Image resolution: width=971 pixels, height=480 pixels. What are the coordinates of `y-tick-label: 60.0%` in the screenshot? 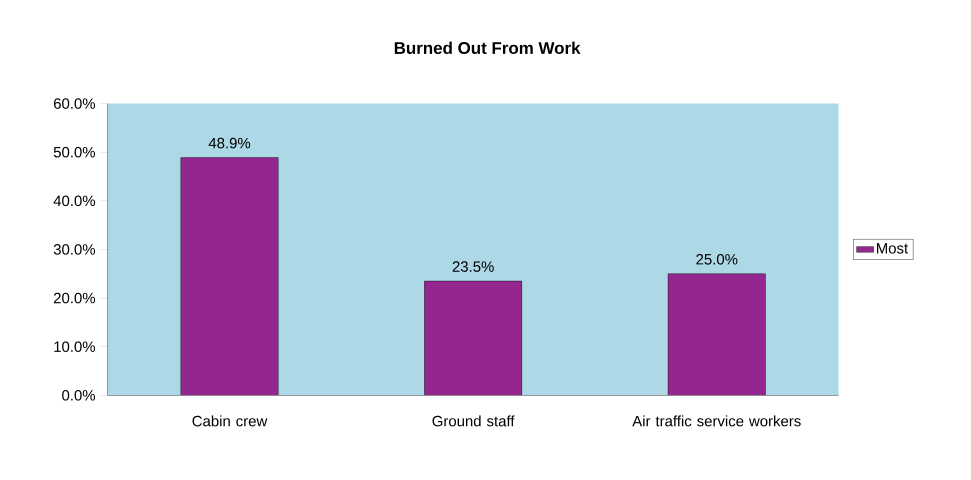 It's located at (75, 103).